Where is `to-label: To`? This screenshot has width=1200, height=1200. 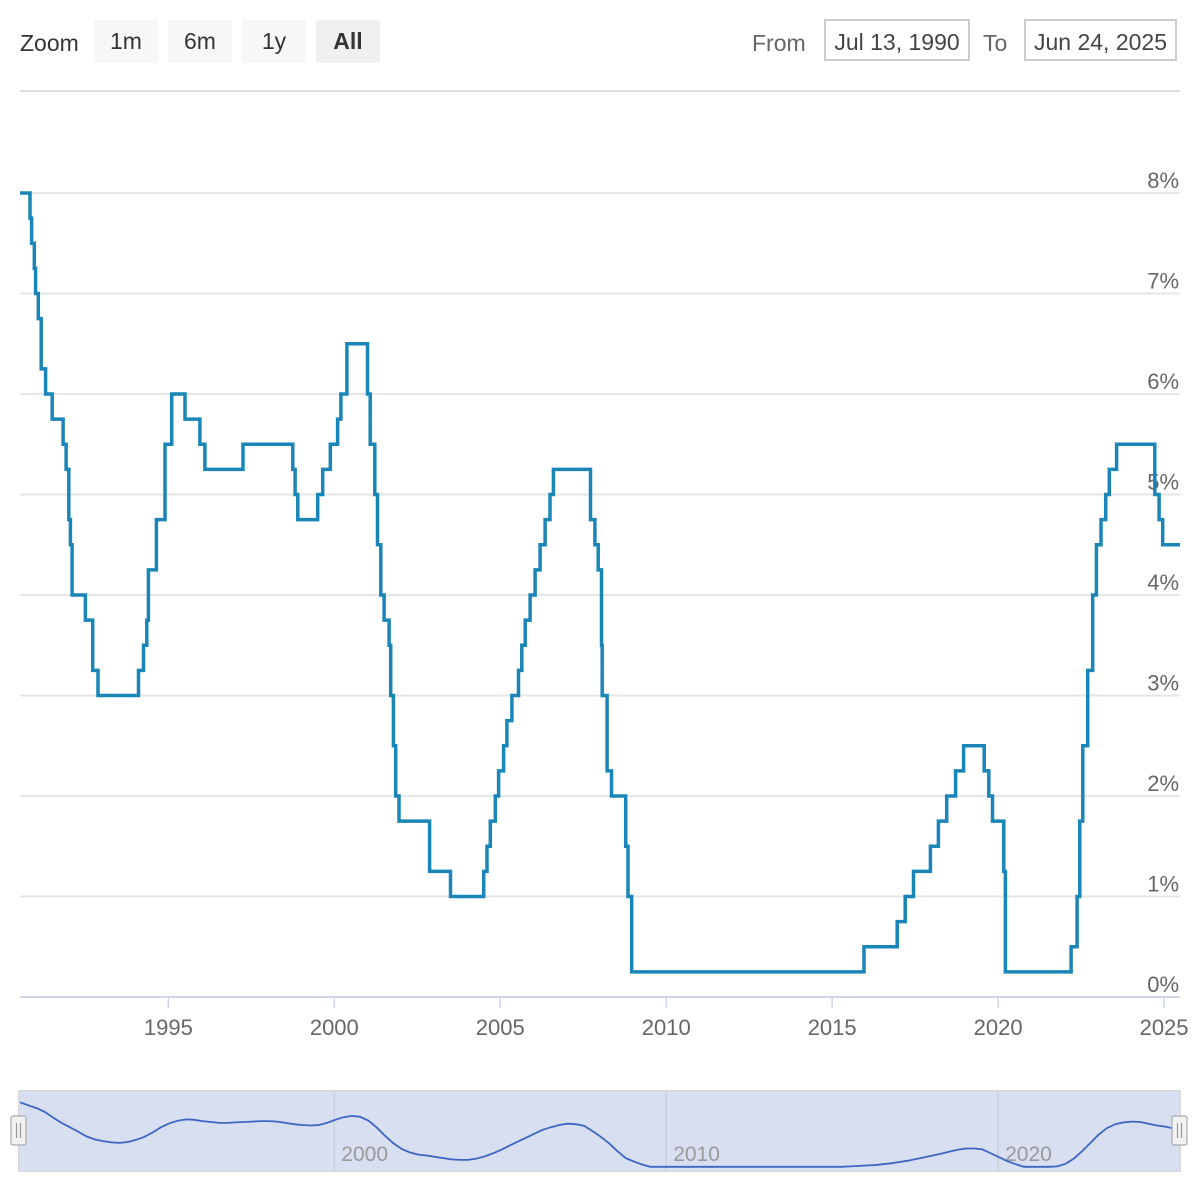 to-label: To is located at coordinates (995, 43).